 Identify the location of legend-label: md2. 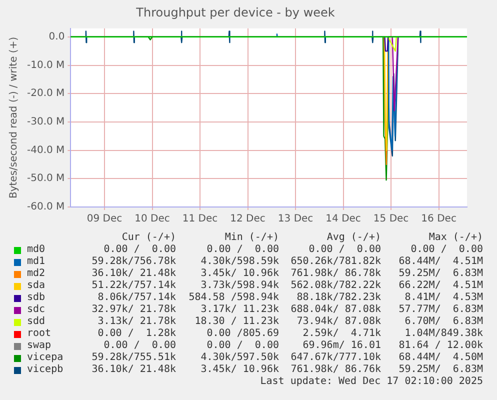
(36, 273).